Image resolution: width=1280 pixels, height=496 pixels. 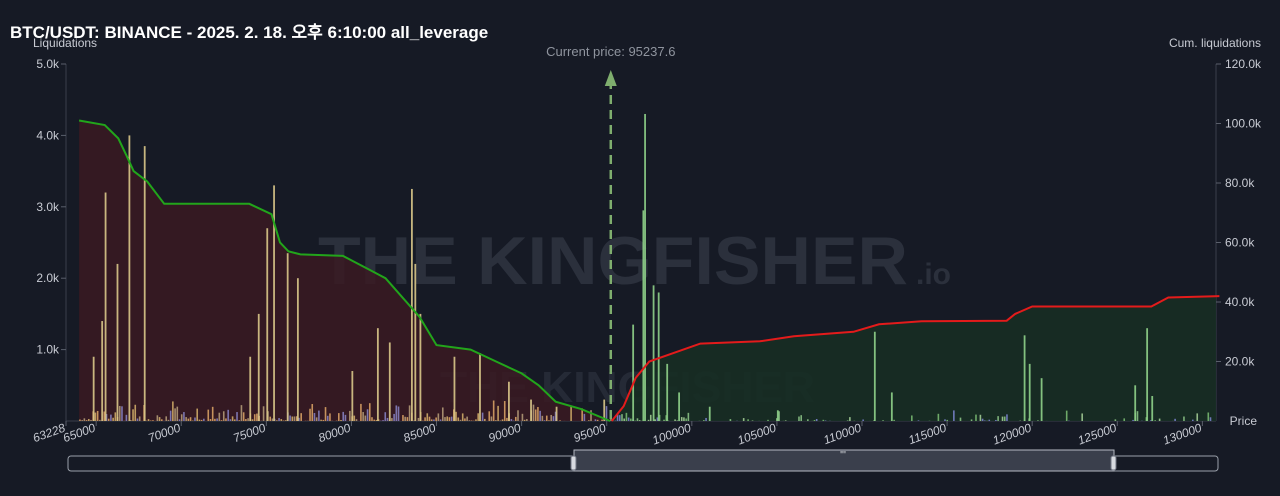 I want to click on right-tick-label: 20.0k, so click(x=1240, y=362).